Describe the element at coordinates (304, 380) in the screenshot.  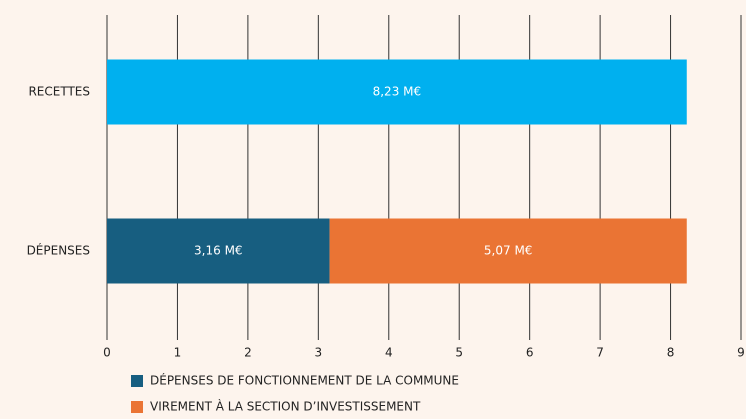
I see `legend-label: DÉPENSES DE FONCTIONNEMENT DE LA COMMUNE` at that location.